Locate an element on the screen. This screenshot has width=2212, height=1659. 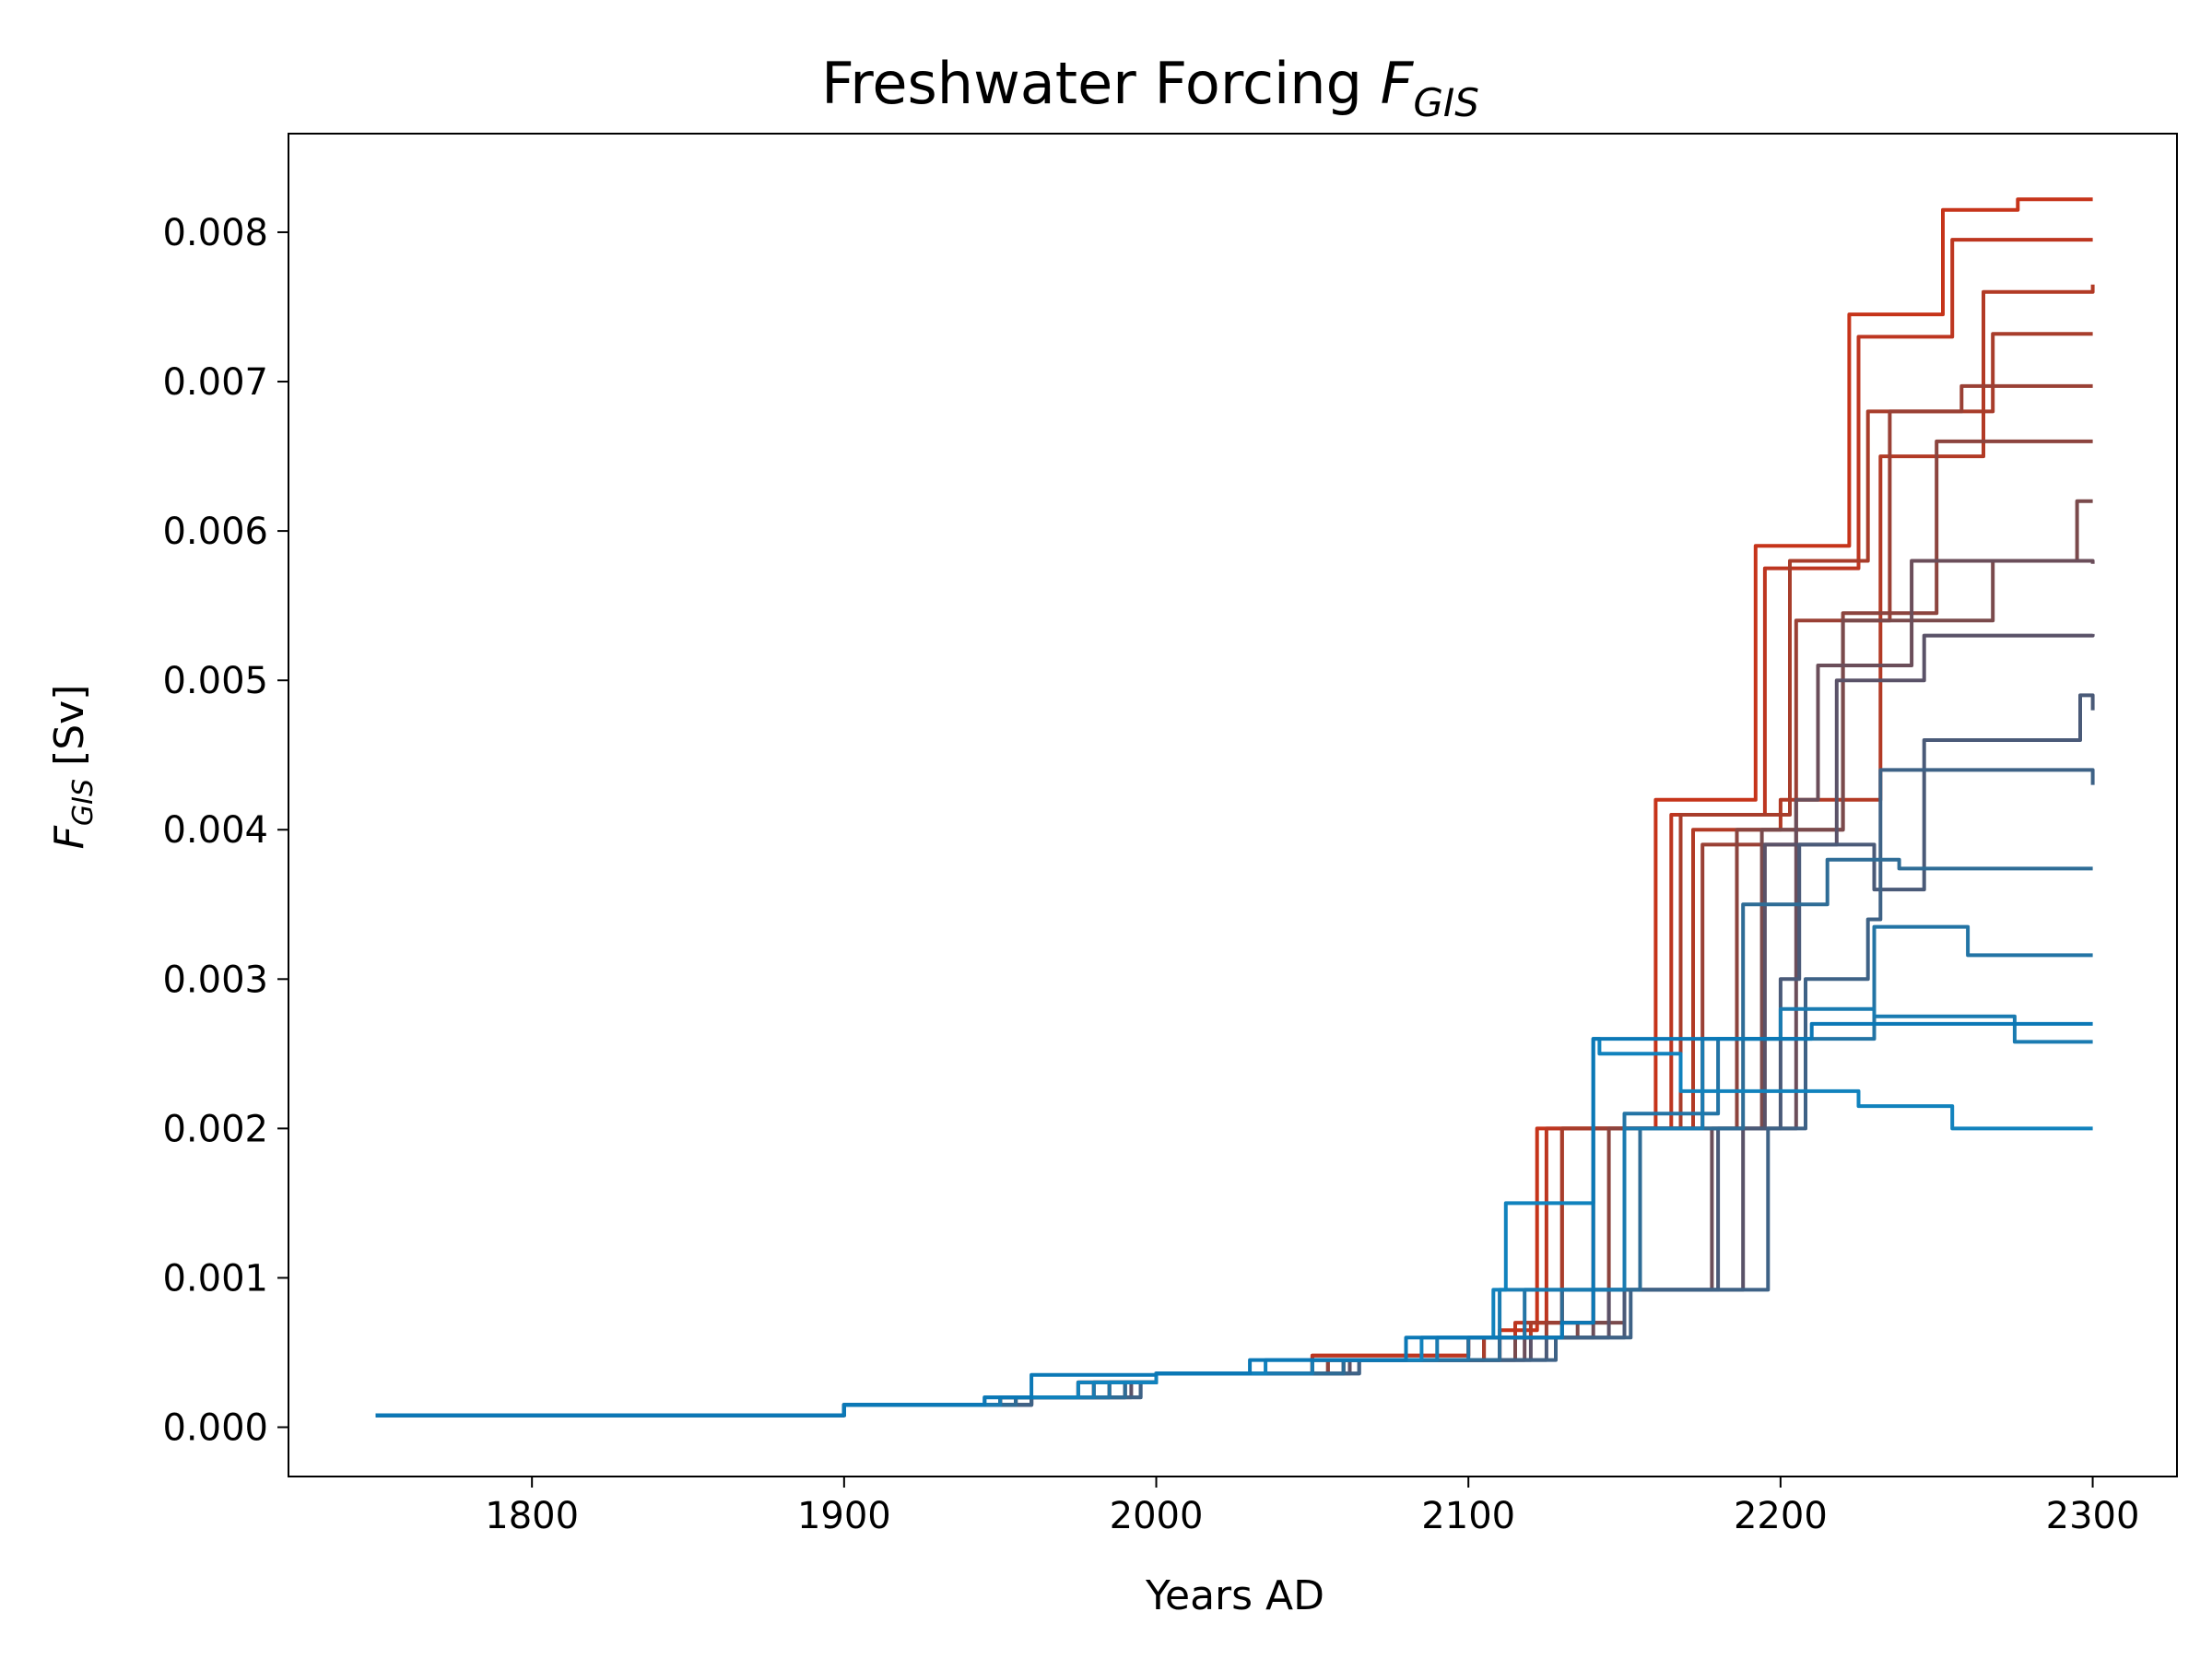
y-axis-label: FGIS [Sv] is located at coordinates (73, 767).